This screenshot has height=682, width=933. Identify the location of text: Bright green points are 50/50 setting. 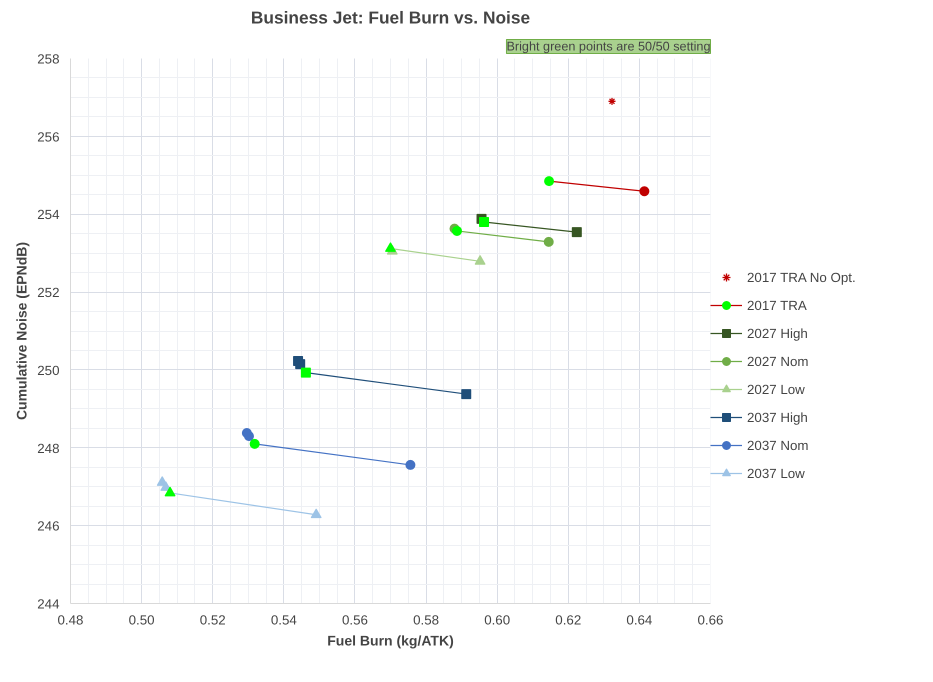
(608, 47).